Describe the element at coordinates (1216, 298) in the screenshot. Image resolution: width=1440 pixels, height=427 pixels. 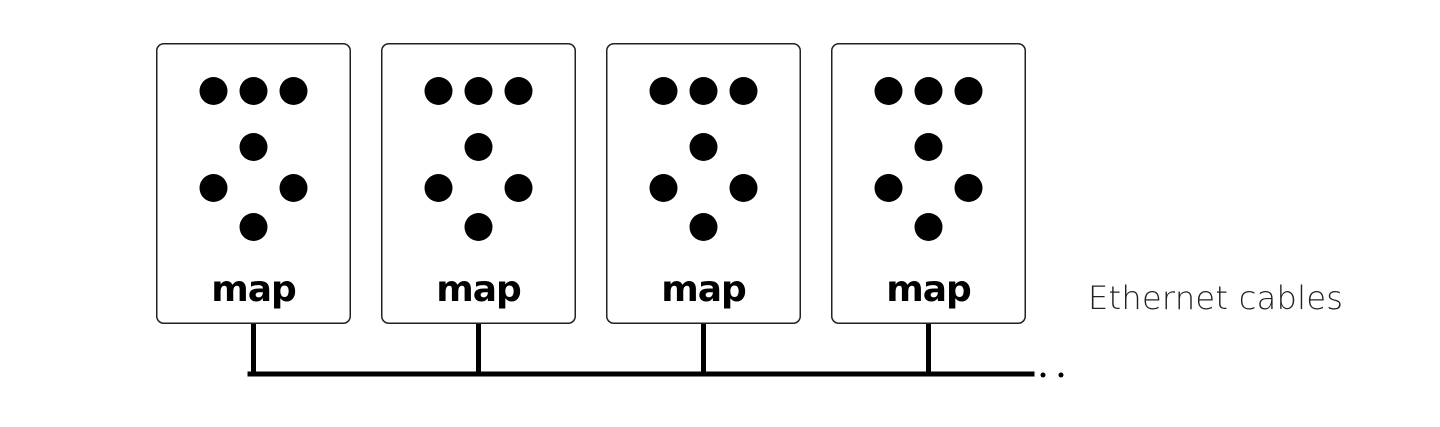
I see `ethernet-cables-label: Ethernet cables` at that location.